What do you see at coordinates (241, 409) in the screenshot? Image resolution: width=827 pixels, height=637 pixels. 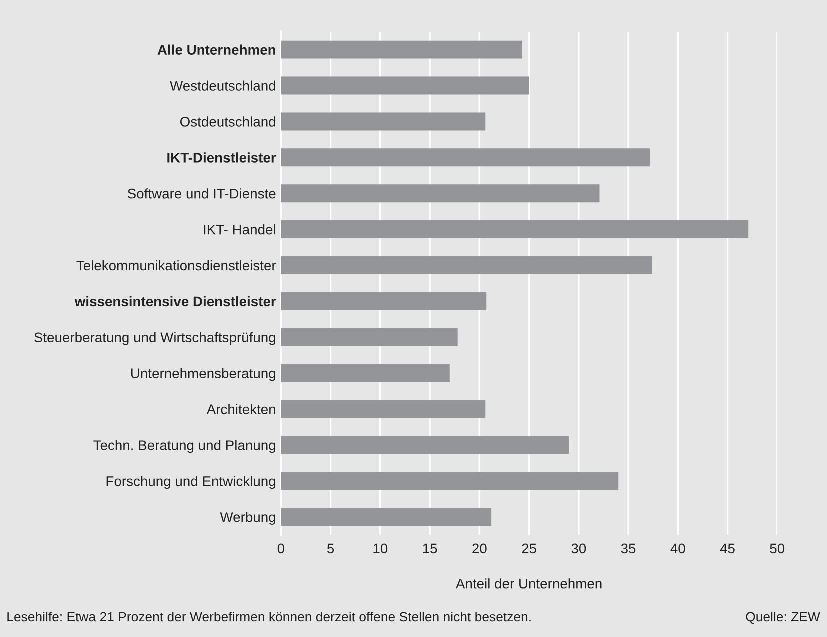 I see `y-tick-label: Architekten` at bounding box center [241, 409].